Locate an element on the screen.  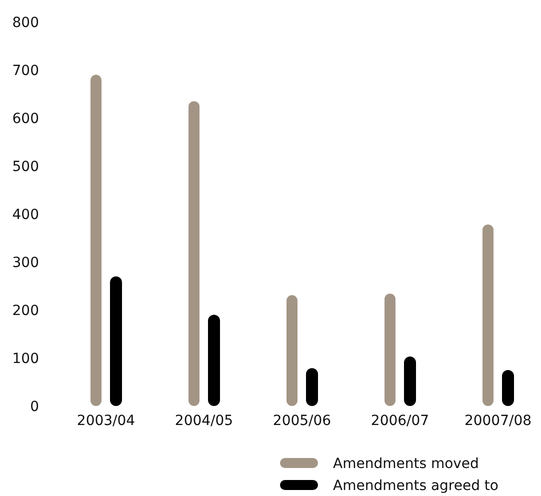
y-tick-label: 800 is located at coordinates (25, 23).